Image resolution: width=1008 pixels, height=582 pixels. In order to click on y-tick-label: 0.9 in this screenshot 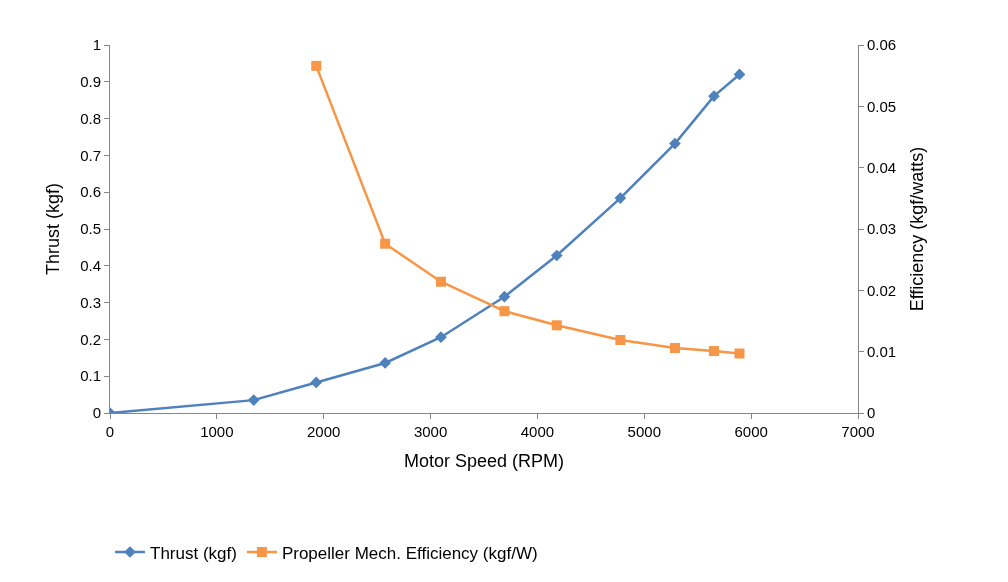, I will do `click(90, 82)`.